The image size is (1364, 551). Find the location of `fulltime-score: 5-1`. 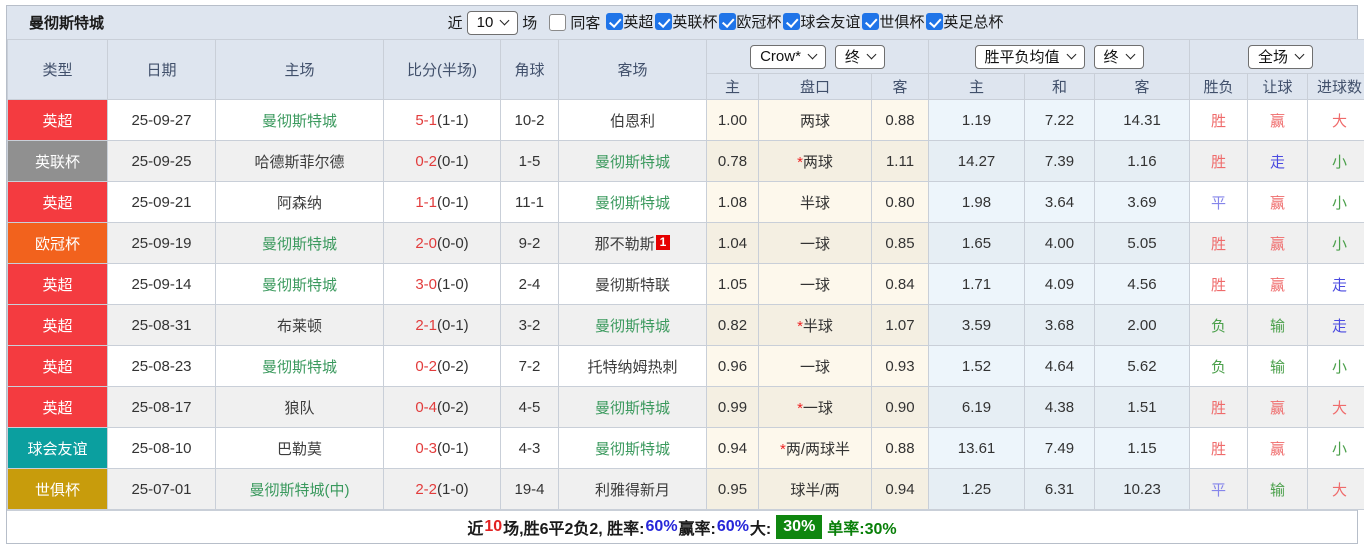

fulltime-score: 5-1 is located at coordinates (426, 120).